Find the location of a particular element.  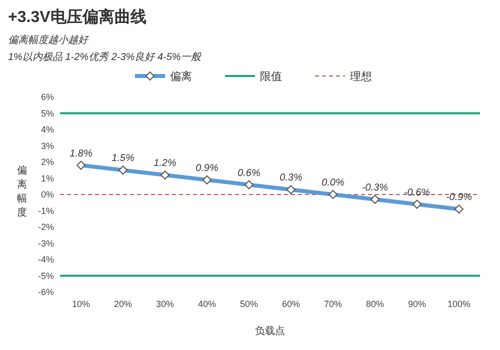

x-tick-label: 10% is located at coordinates (81, 304).